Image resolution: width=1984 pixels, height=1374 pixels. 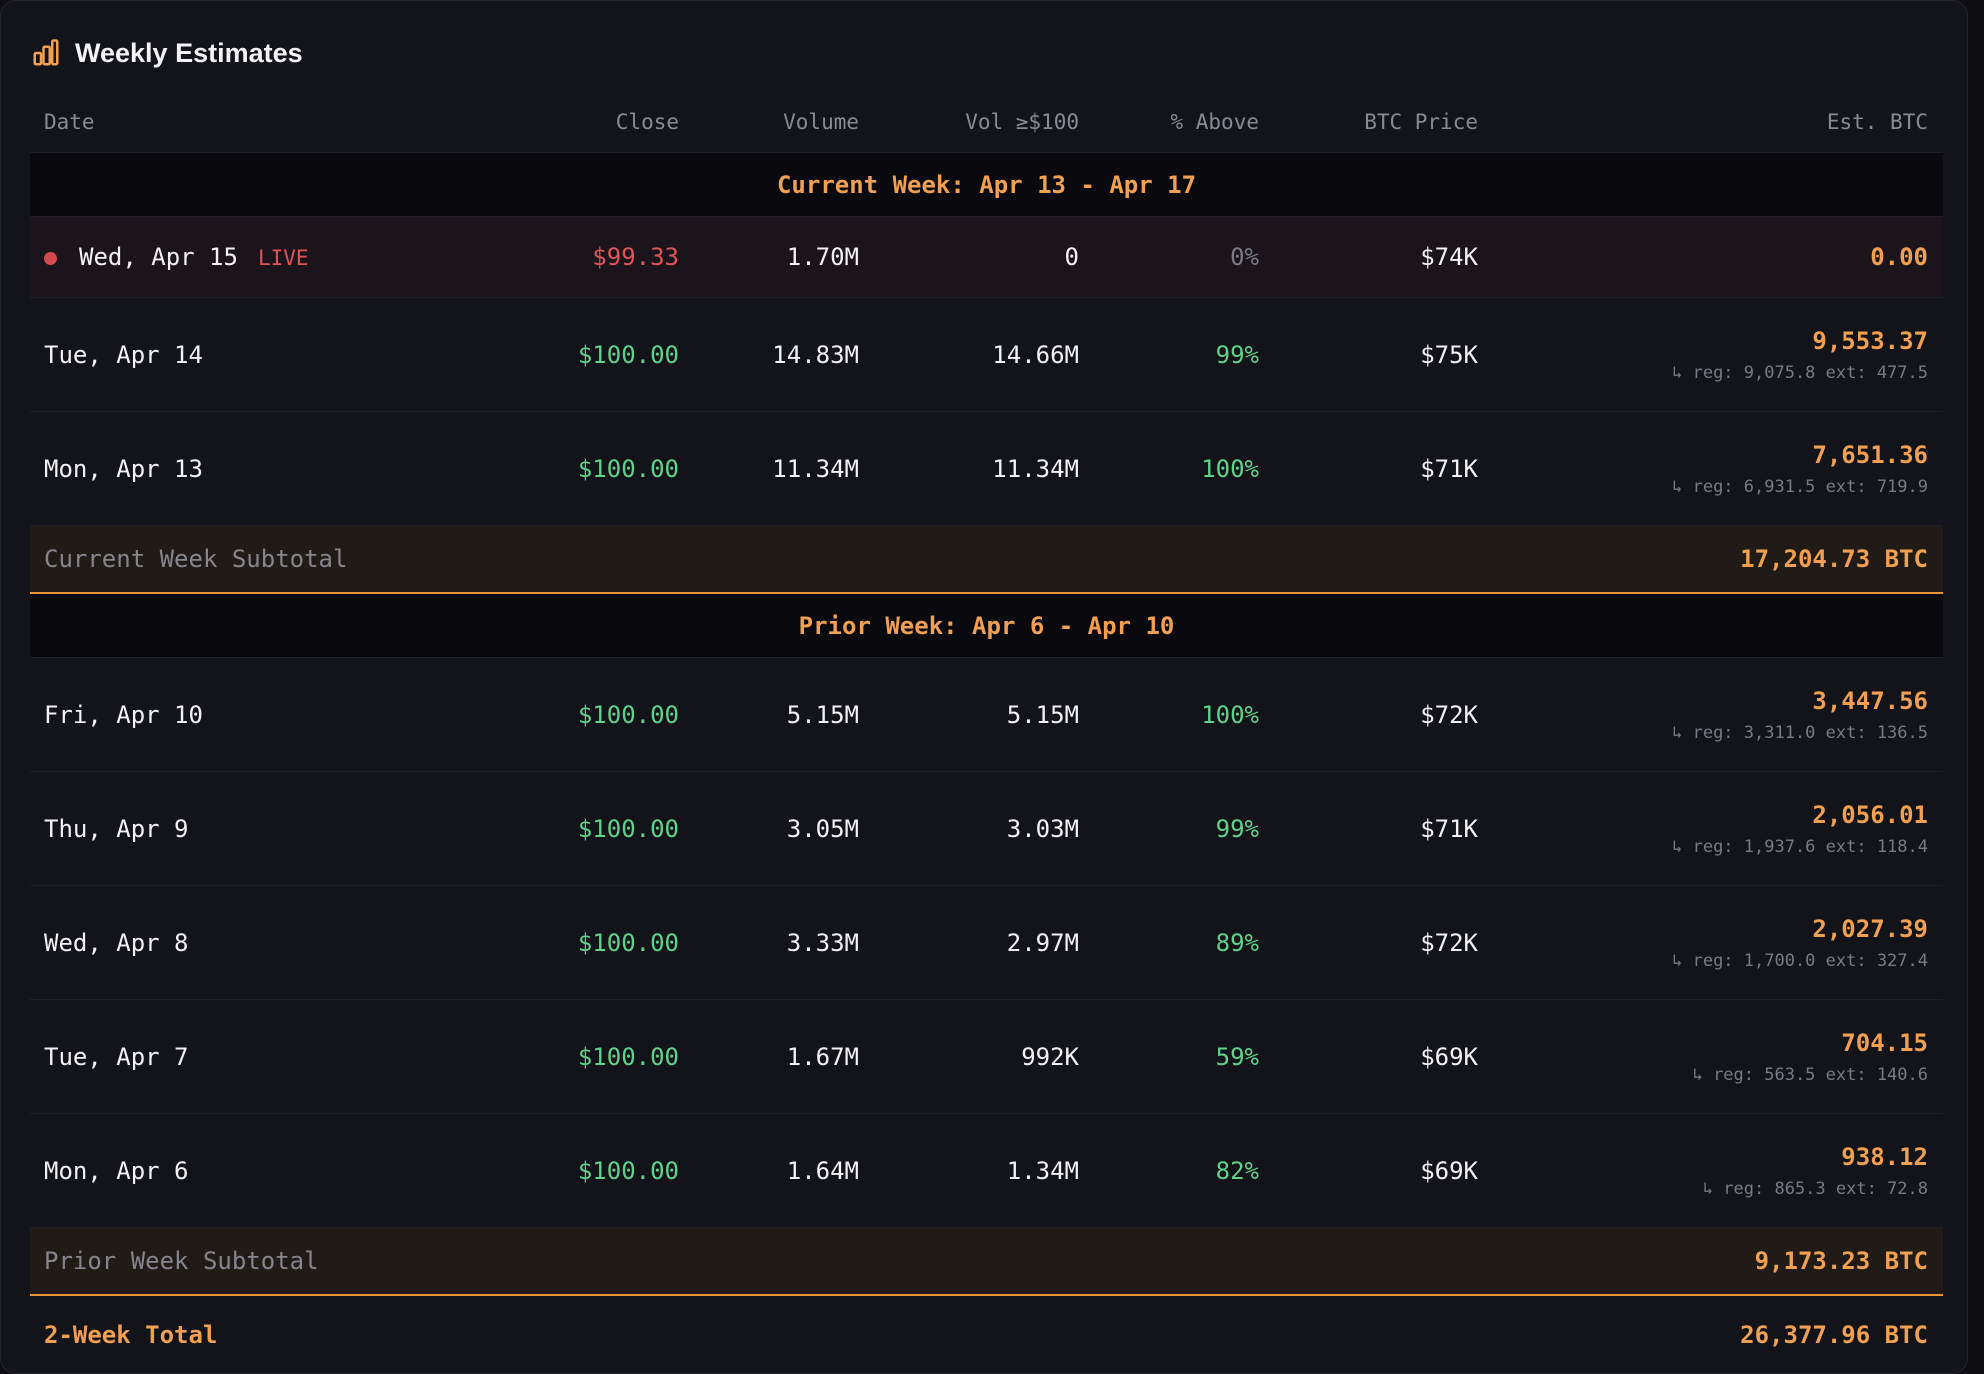 What do you see at coordinates (1899, 257) in the screenshot?
I see `est-value: 0.00` at bounding box center [1899, 257].